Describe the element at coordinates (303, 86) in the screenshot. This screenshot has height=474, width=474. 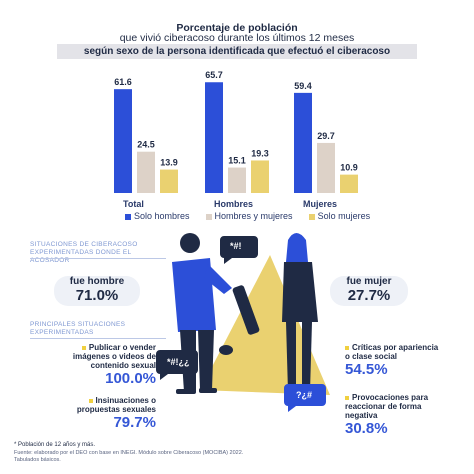
I see `bar-value-label: 59.4` at that location.